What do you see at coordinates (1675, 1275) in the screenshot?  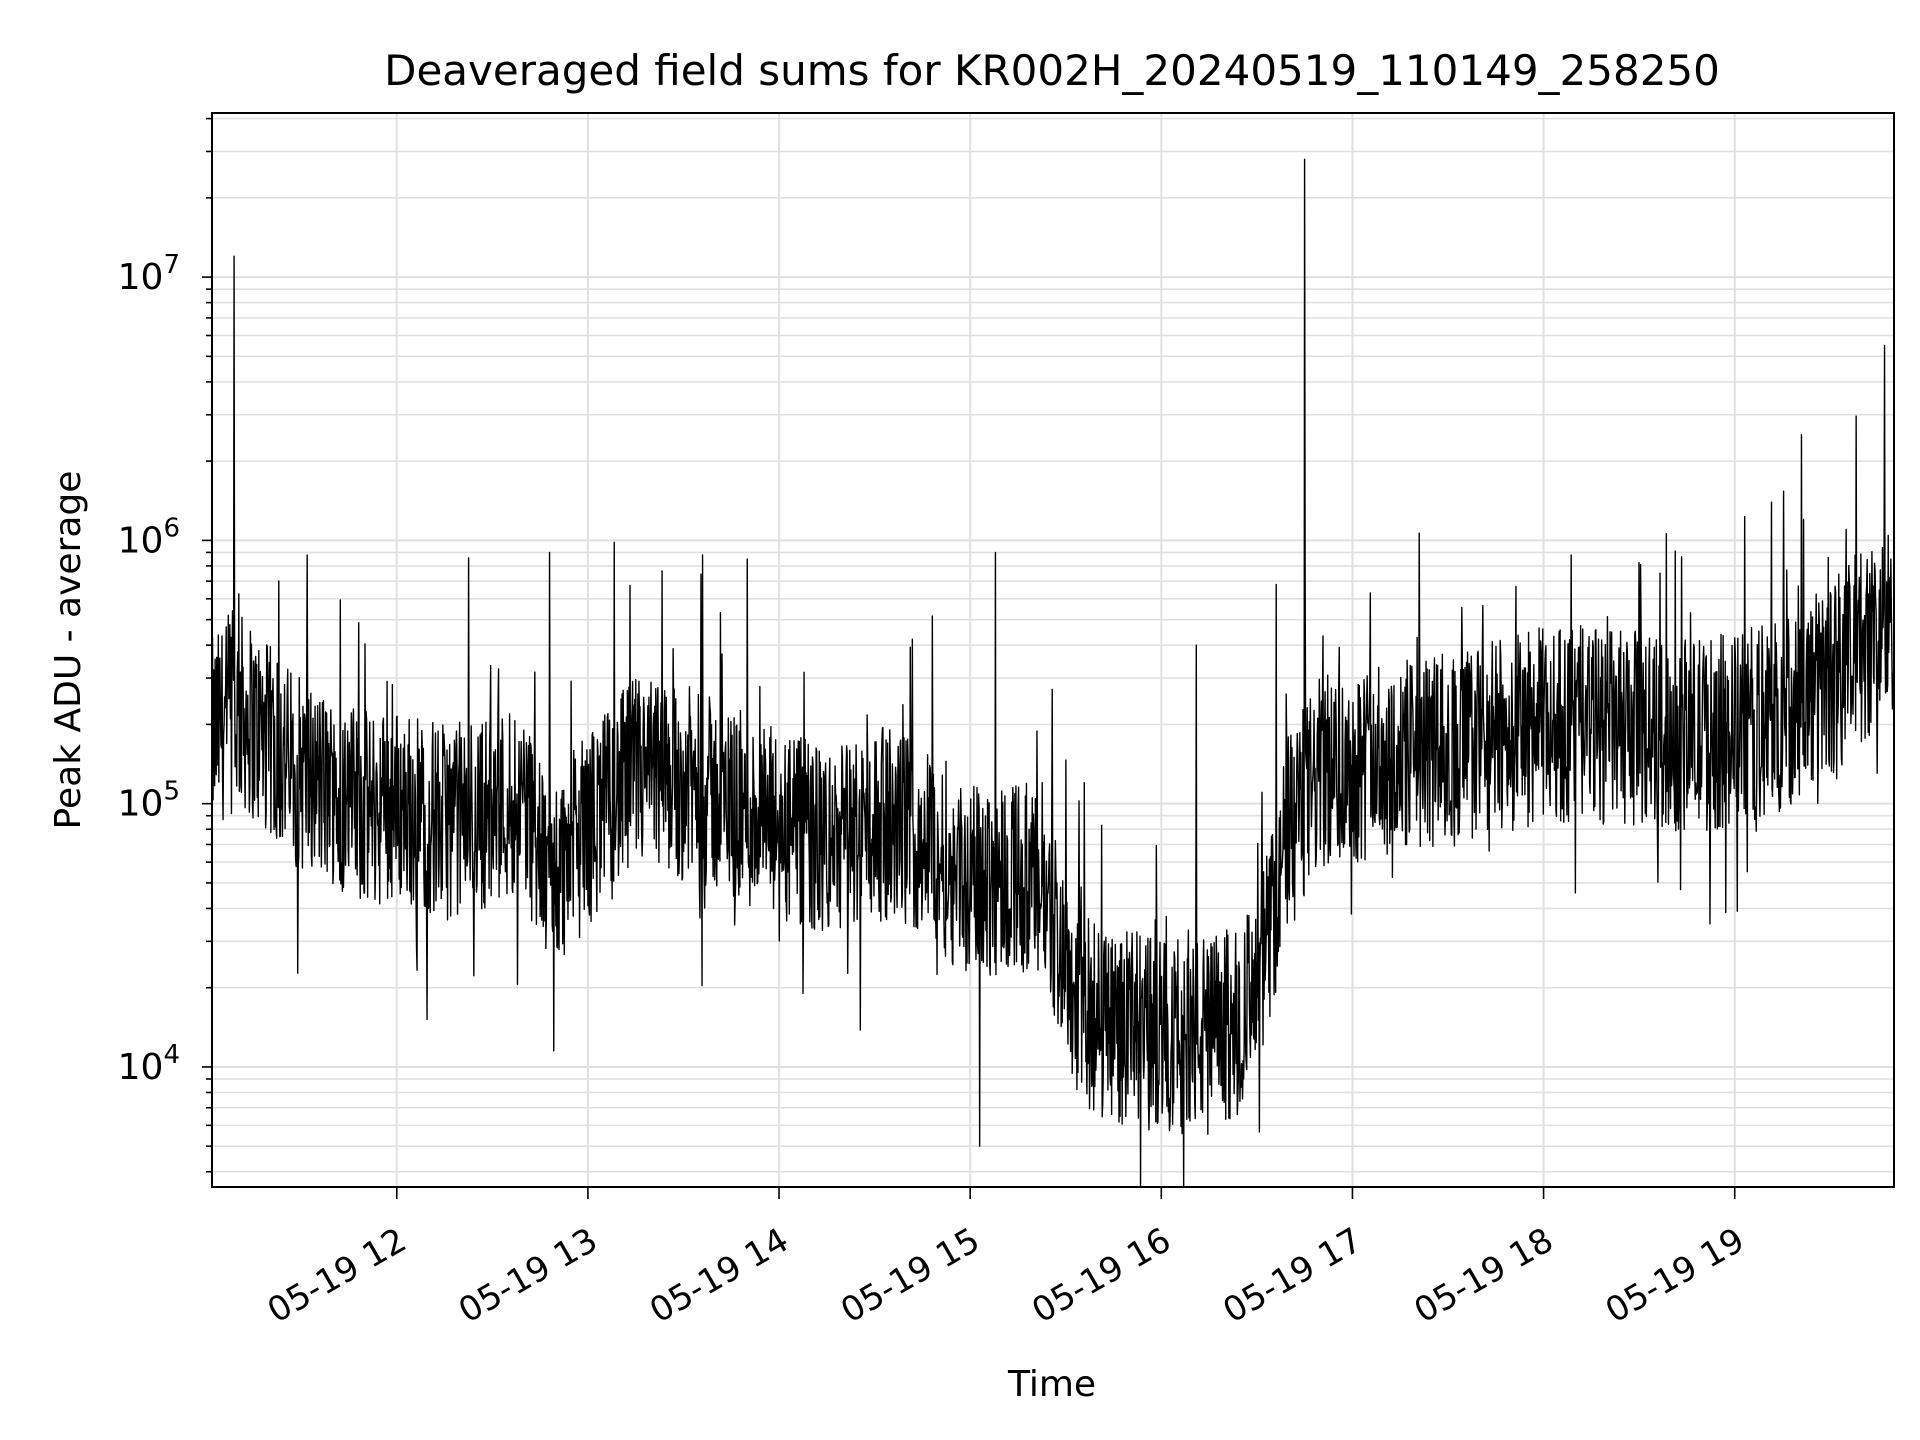 I see `x-tick-label: 05-19 19` at bounding box center [1675, 1275].